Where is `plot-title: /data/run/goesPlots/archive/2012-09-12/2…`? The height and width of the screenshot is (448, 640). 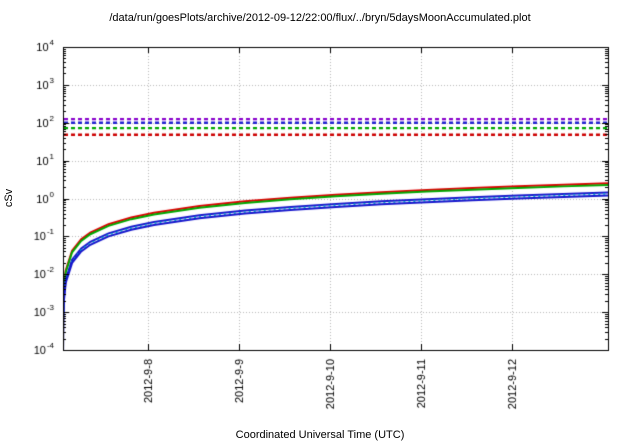 plot-title: /data/run/goesPlots/archive/2012-09-12/2… is located at coordinates (320, 18).